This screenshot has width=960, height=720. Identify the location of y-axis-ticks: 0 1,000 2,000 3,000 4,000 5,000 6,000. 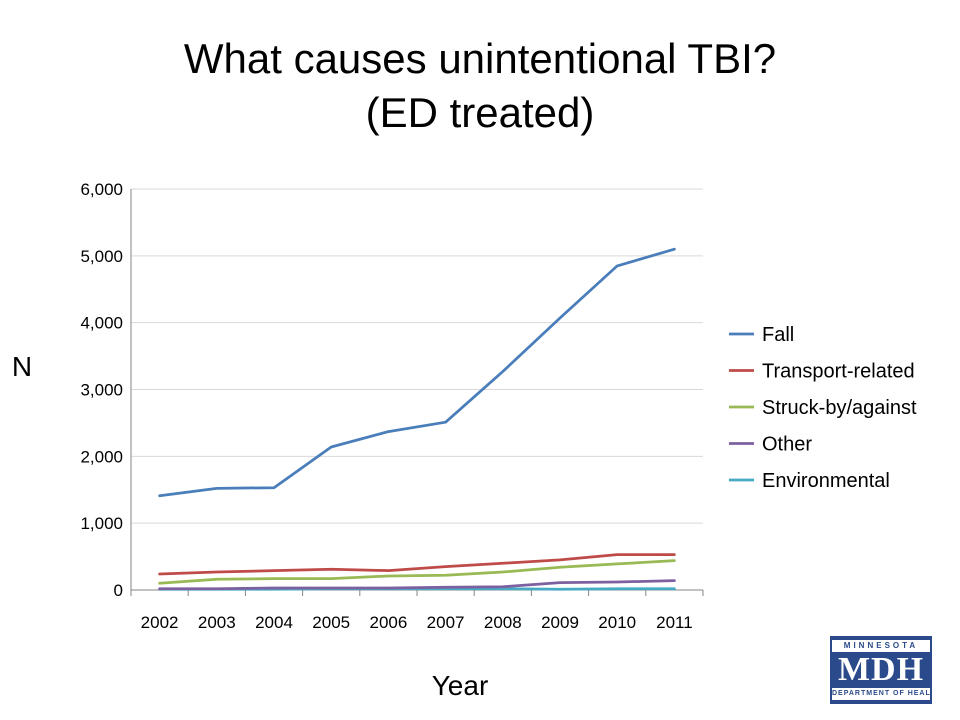
(101, 390).